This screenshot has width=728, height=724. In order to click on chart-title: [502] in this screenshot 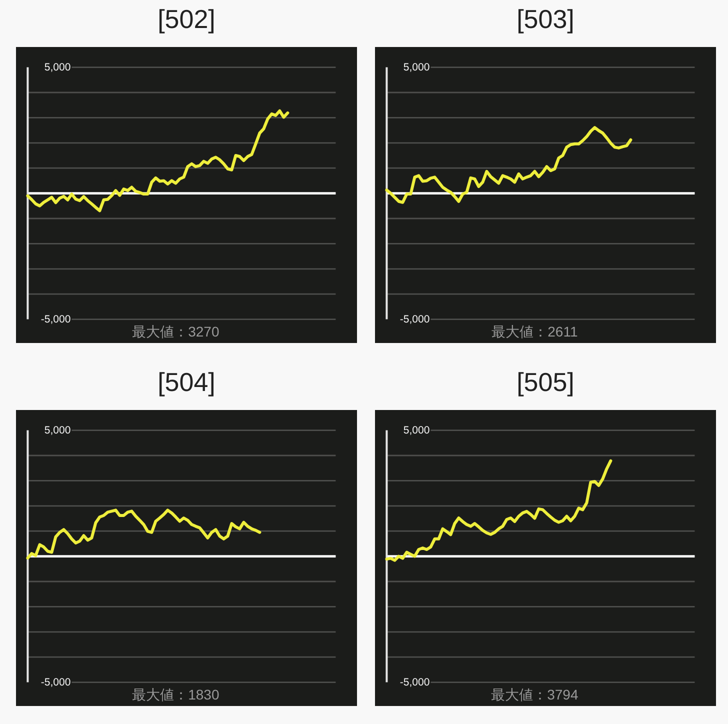, I will do `click(187, 19)`.